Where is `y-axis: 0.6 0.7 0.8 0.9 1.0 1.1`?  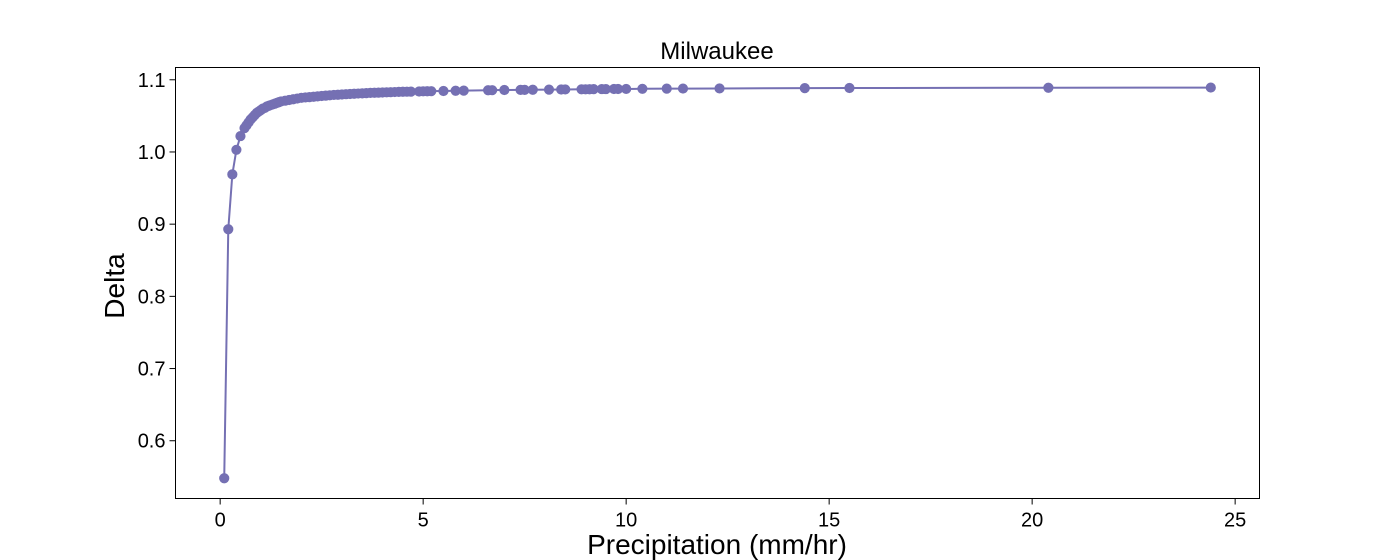 y-axis: 0.6 0.7 0.8 0.9 1.0 1.1 is located at coordinates (157, 261).